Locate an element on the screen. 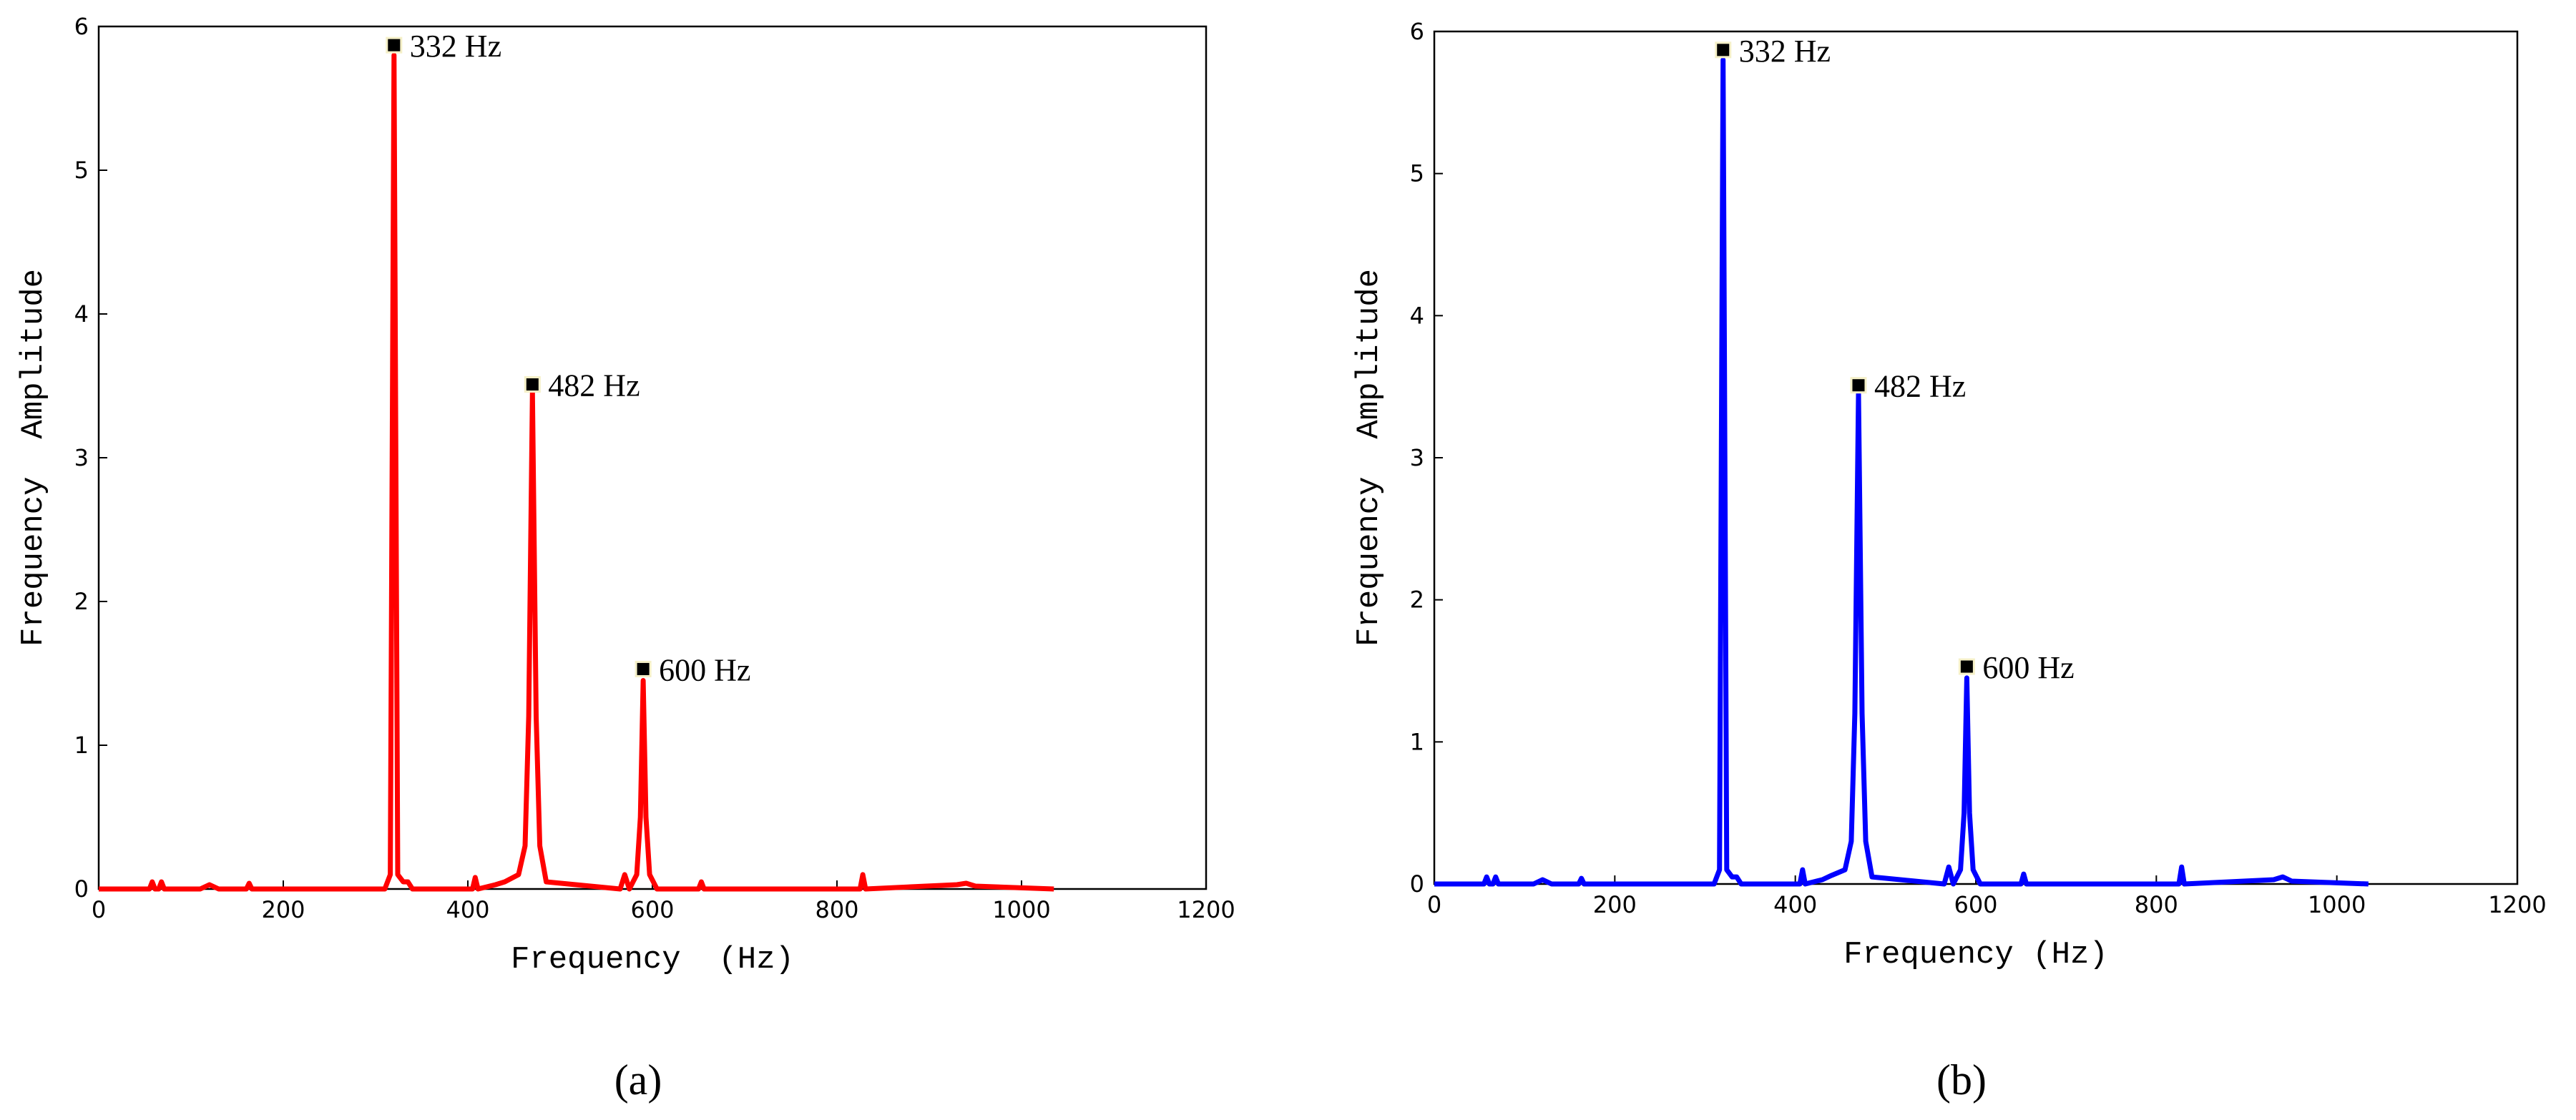 The height and width of the screenshot is (1120, 2576). caption: (b) is located at coordinates (1962, 1080).